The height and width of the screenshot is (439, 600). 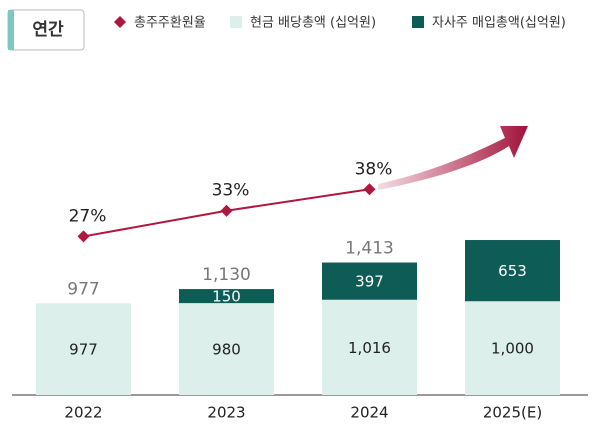 What do you see at coordinates (88, 216) in the screenshot?
I see `line-label: 27%` at bounding box center [88, 216].